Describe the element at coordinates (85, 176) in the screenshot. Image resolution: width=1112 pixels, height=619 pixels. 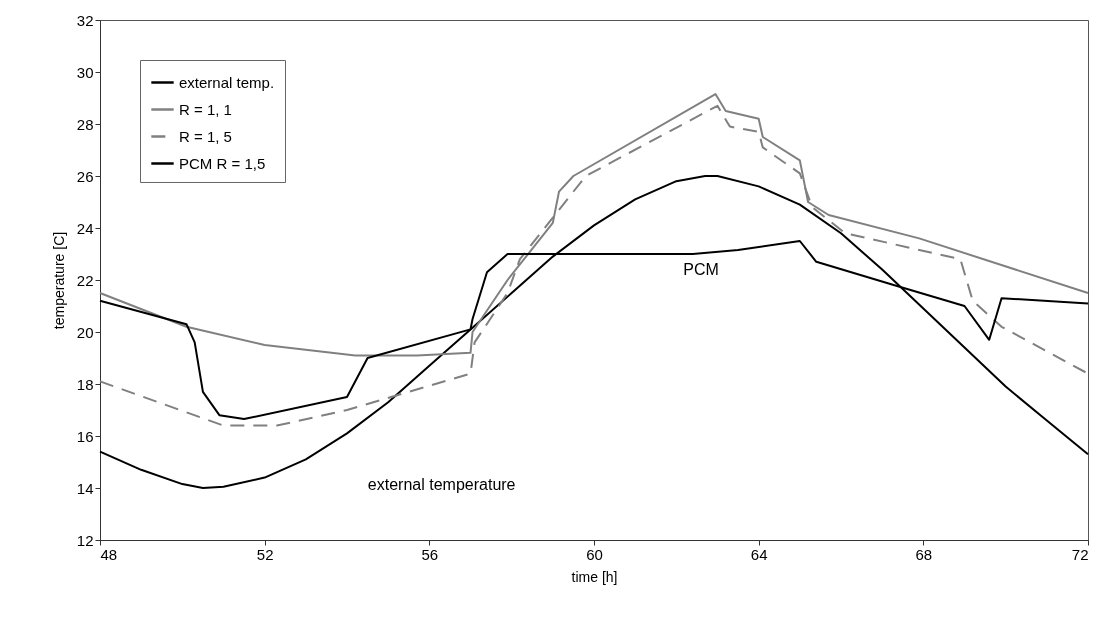
I see `y-tick-label: 26` at that location.